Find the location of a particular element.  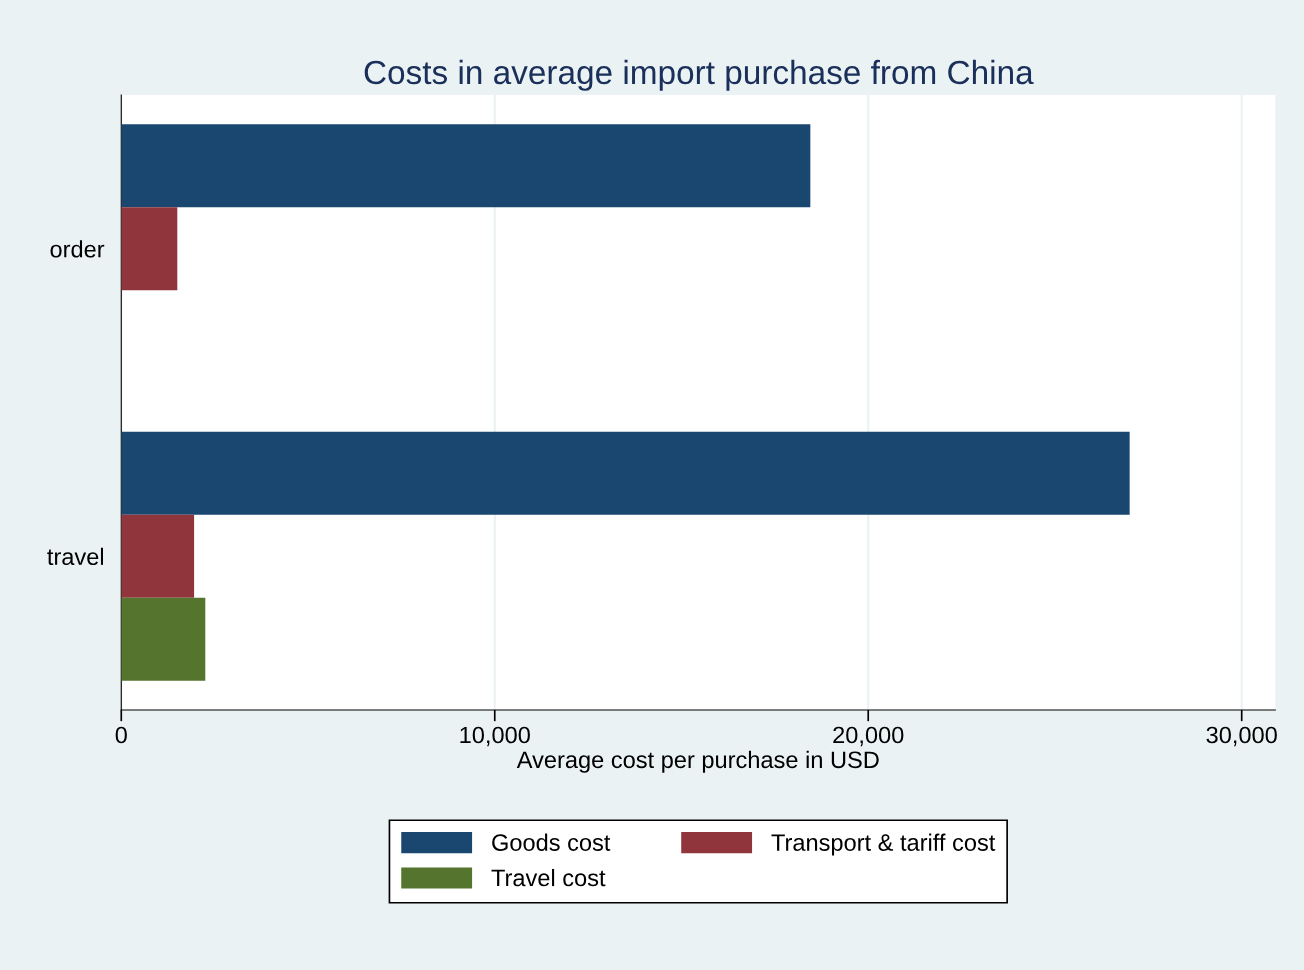

legend-label: Travel cost is located at coordinates (548, 877).